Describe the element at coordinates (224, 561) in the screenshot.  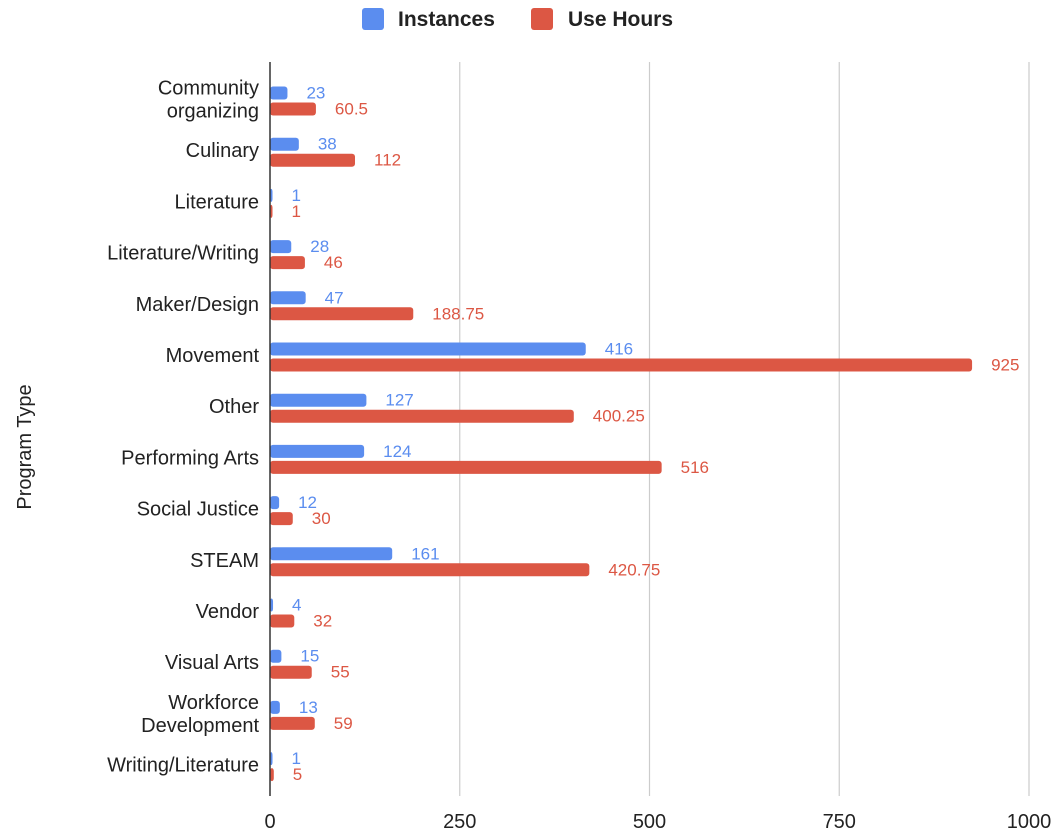
I see `category-label: STEAM` at that location.